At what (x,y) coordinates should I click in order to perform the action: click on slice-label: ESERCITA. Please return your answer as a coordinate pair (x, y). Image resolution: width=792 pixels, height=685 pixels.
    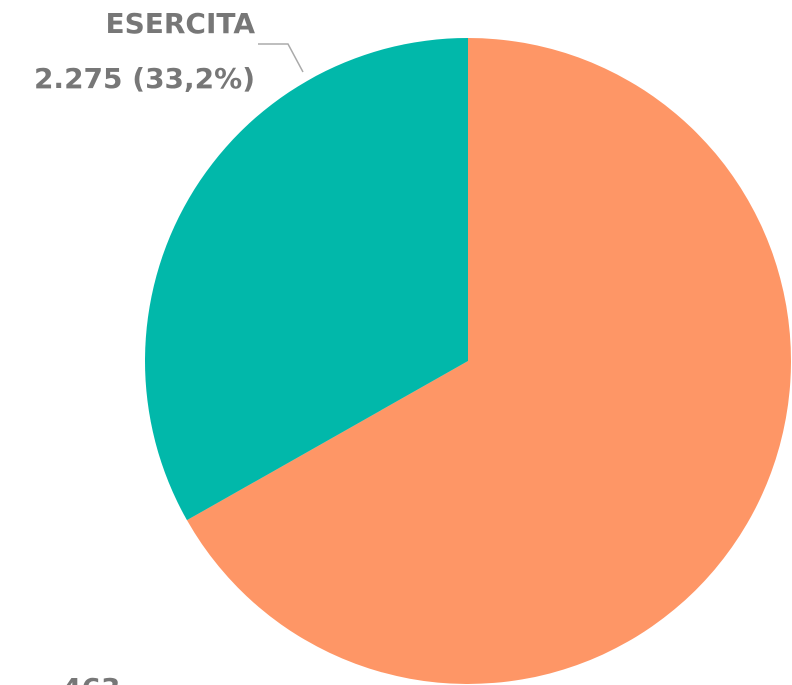
    Looking at the image, I should click on (180, 23).